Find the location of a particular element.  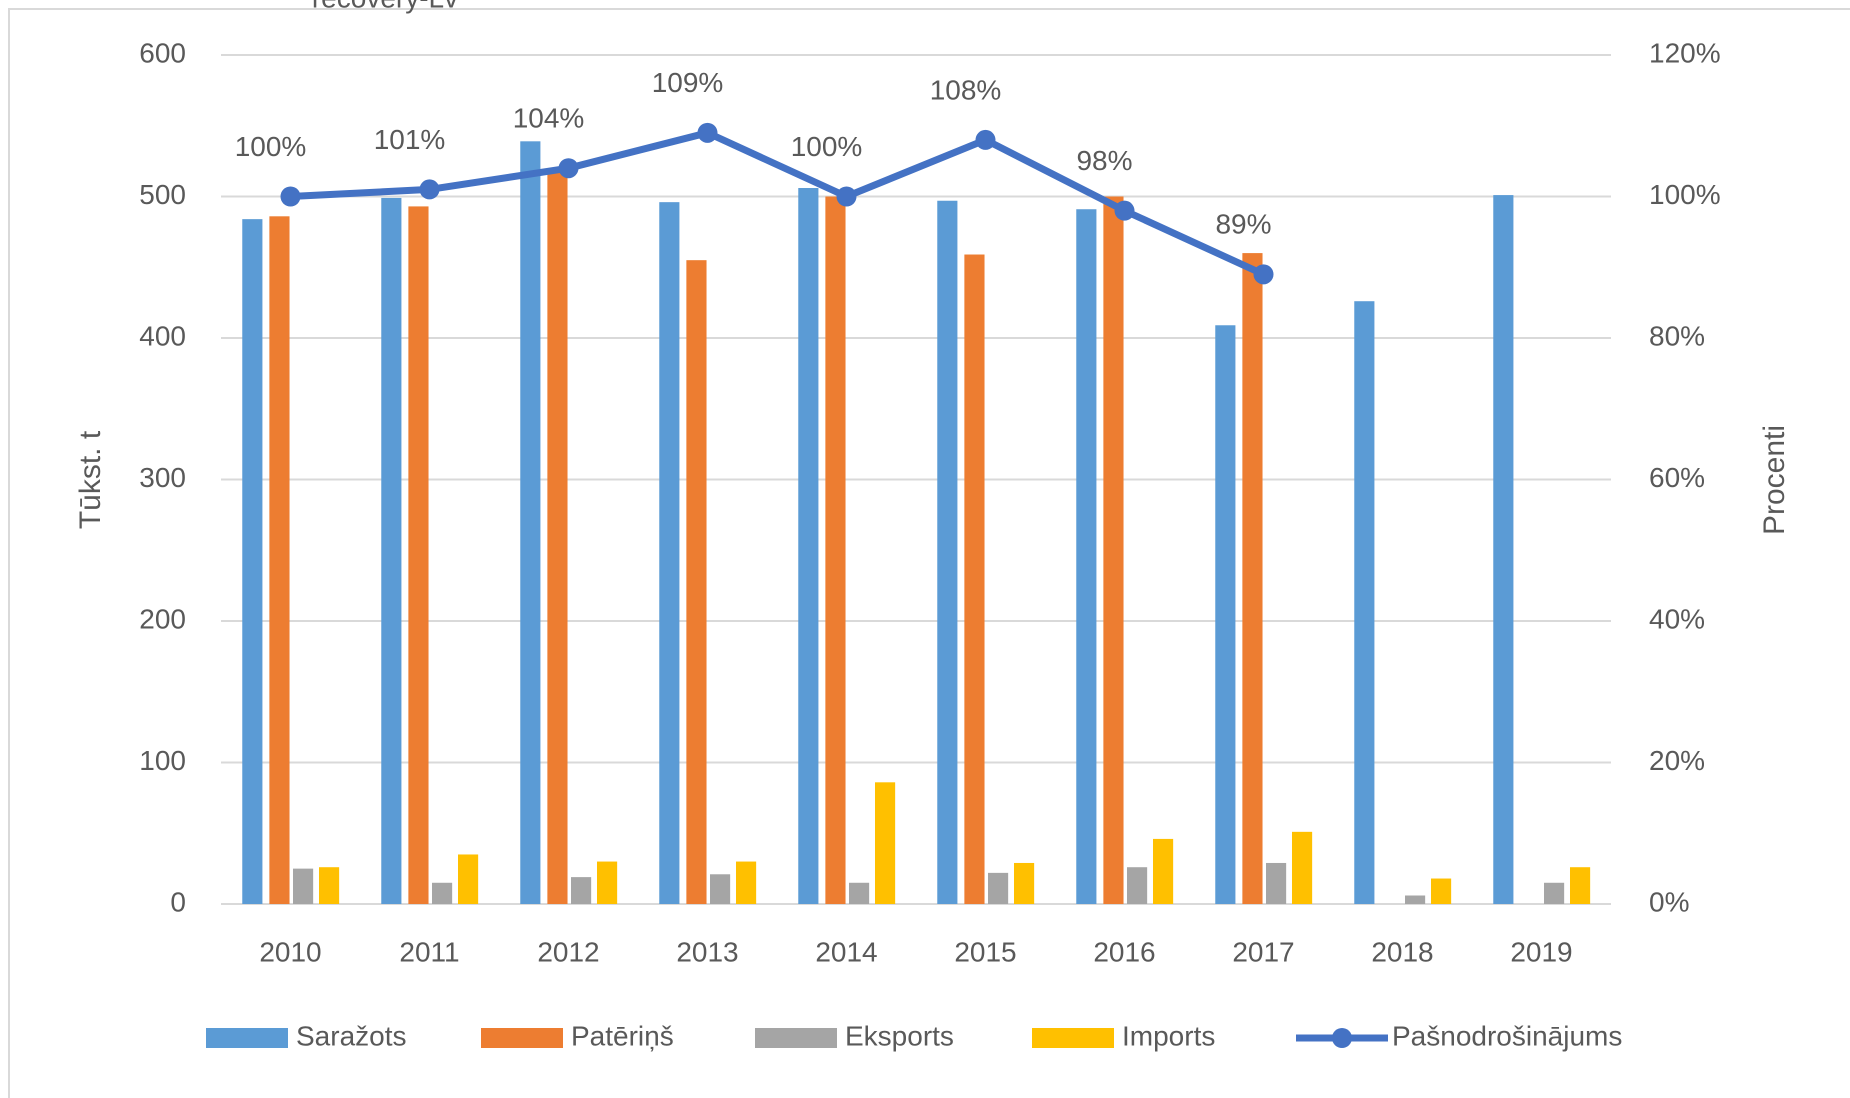

y2-tick-label: 60% is located at coordinates (1677, 477).